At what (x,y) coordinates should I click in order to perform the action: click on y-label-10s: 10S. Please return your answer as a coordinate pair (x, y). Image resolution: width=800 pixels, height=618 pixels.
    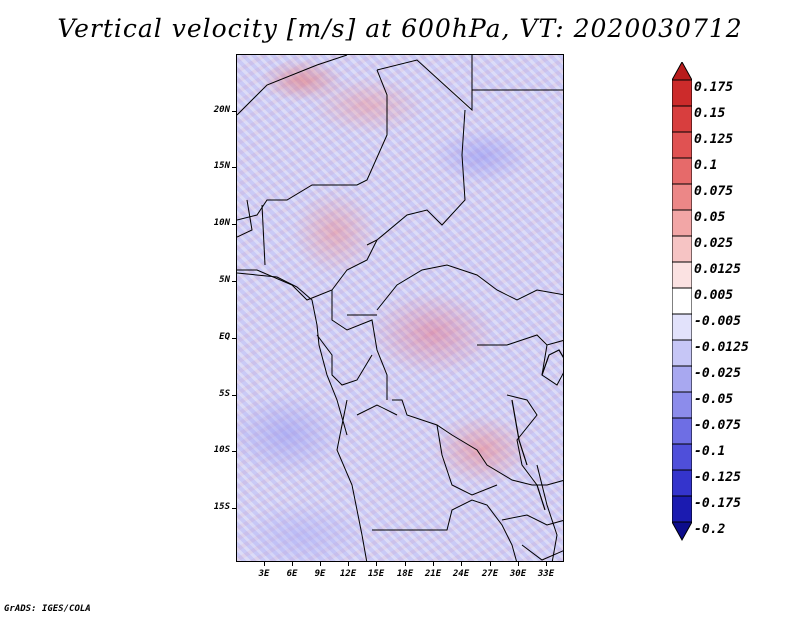
    Looking at the image, I should click on (221, 450).